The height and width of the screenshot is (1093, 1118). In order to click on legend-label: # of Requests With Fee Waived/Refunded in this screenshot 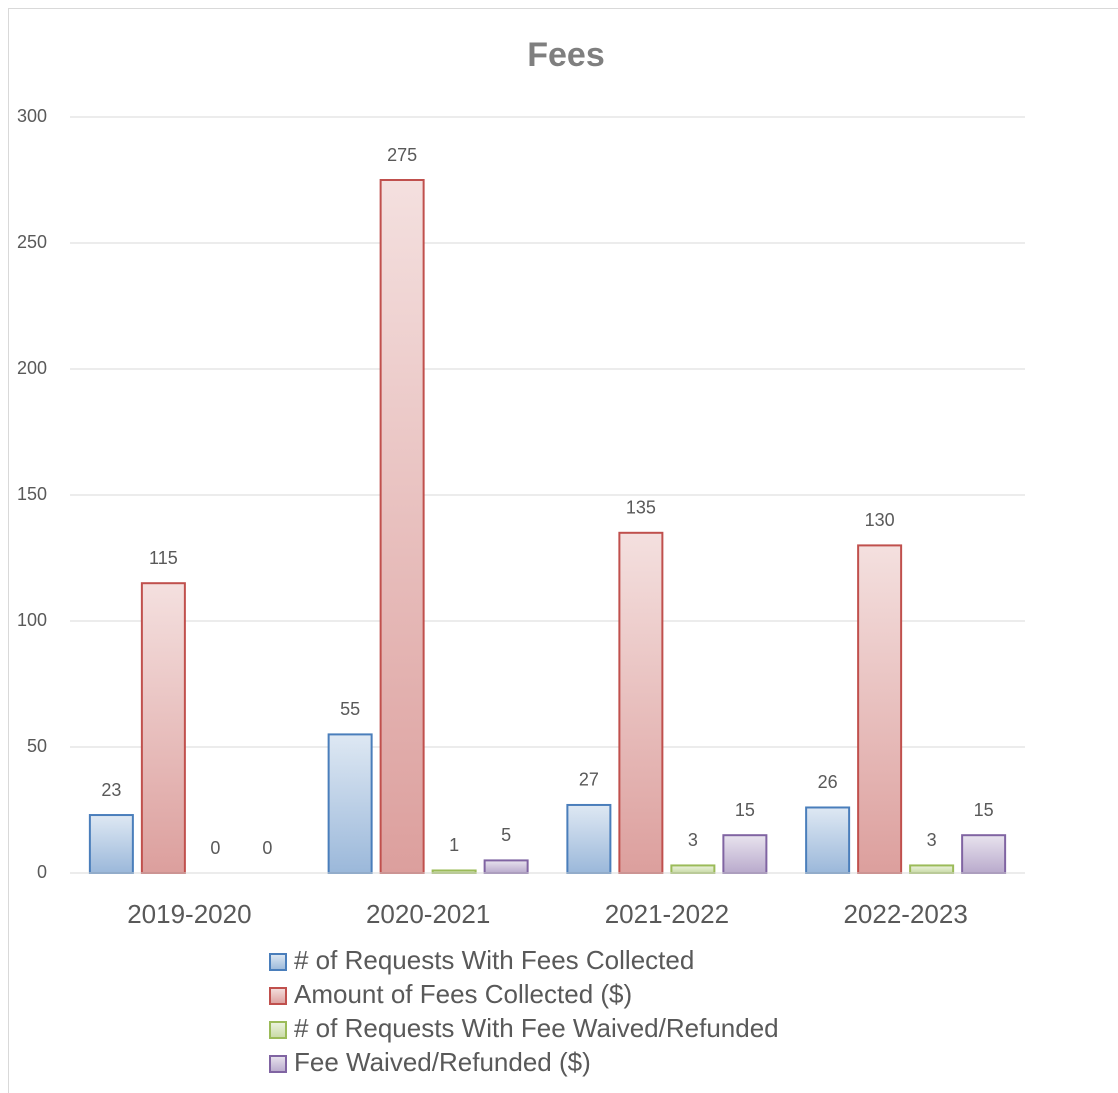, I will do `click(536, 1028)`.